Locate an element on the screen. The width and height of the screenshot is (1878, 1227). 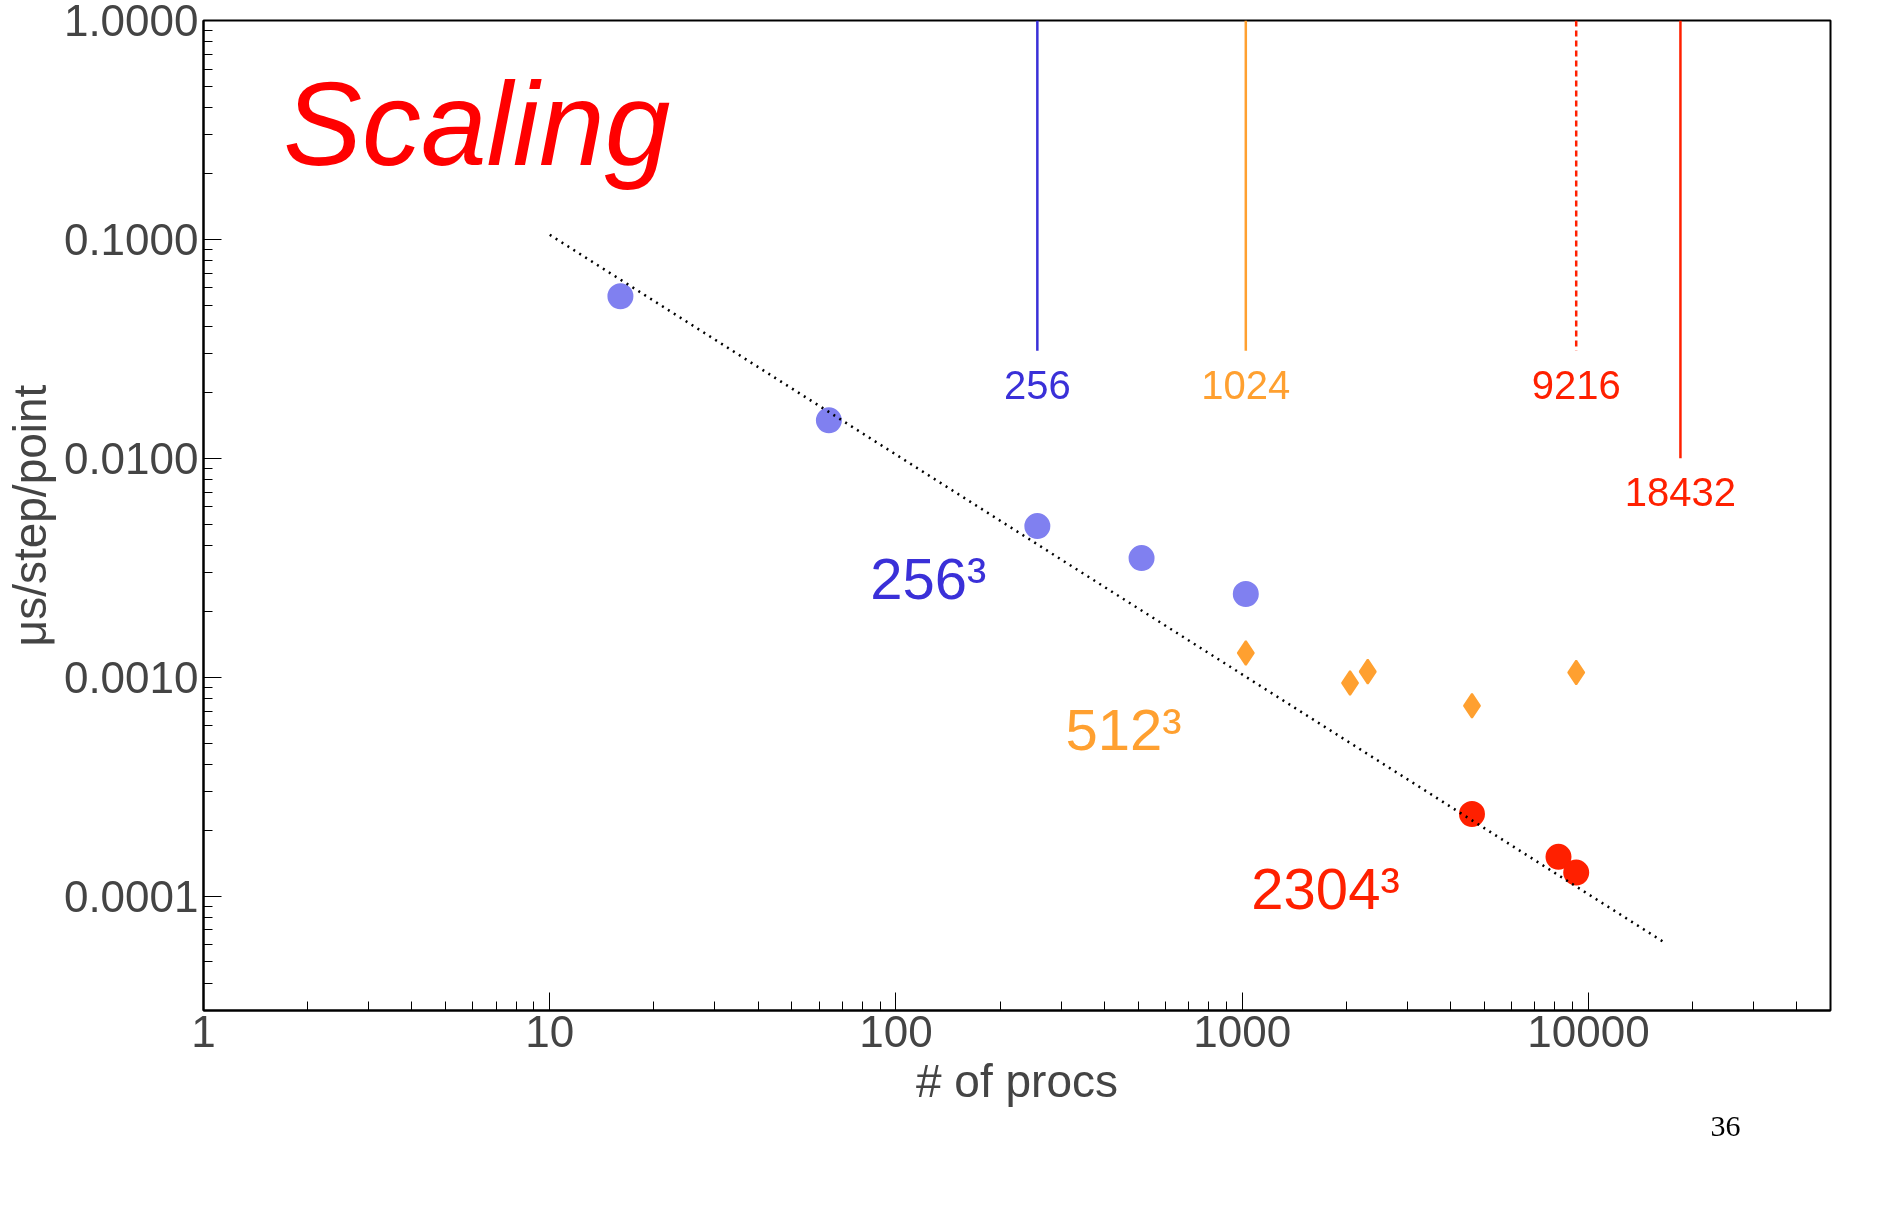
x-tick-label: 1 is located at coordinates (203, 1031).